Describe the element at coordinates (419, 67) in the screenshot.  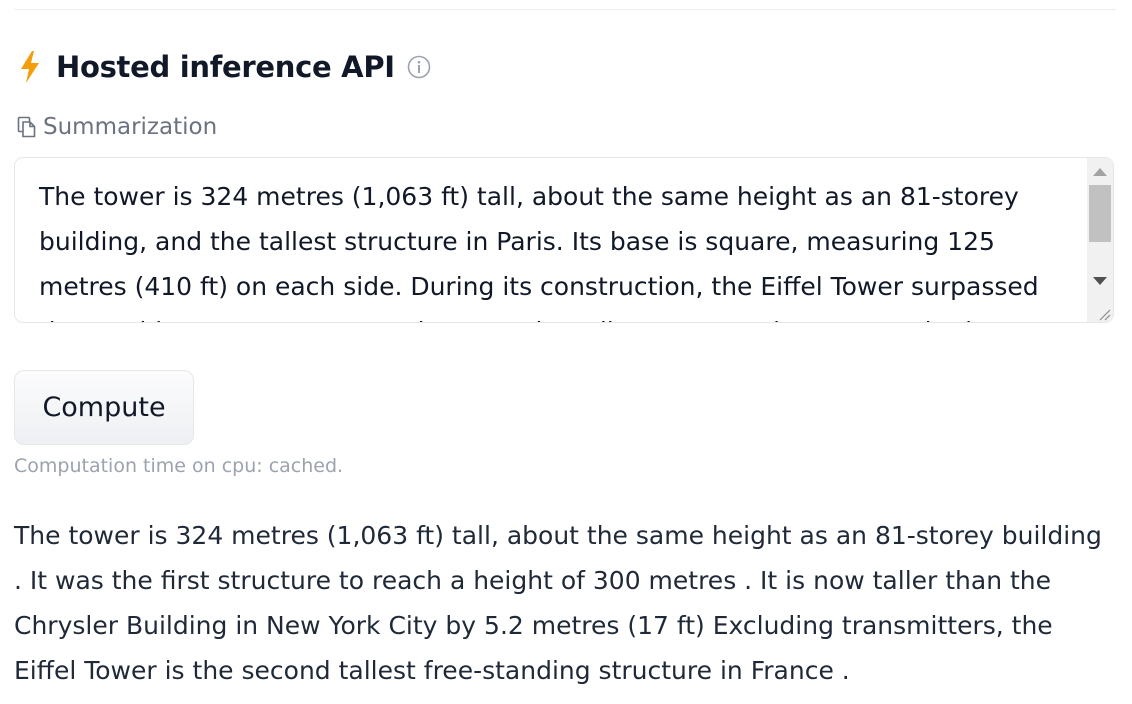
I see `info-icon` at that location.